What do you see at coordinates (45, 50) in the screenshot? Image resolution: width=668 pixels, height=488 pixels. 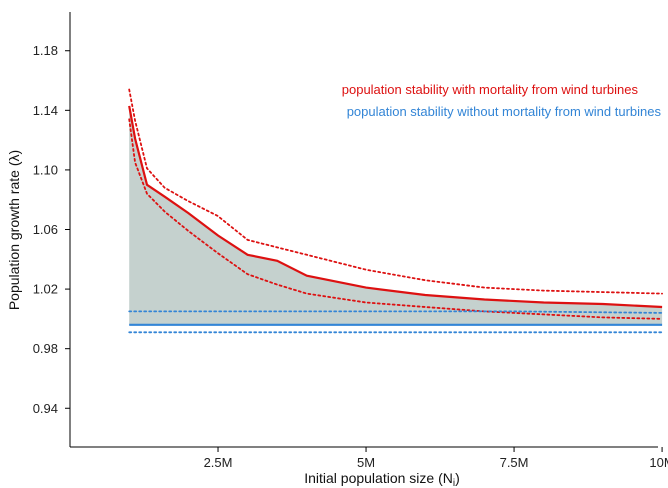 I see `y-tick-label: 1.18` at bounding box center [45, 50].